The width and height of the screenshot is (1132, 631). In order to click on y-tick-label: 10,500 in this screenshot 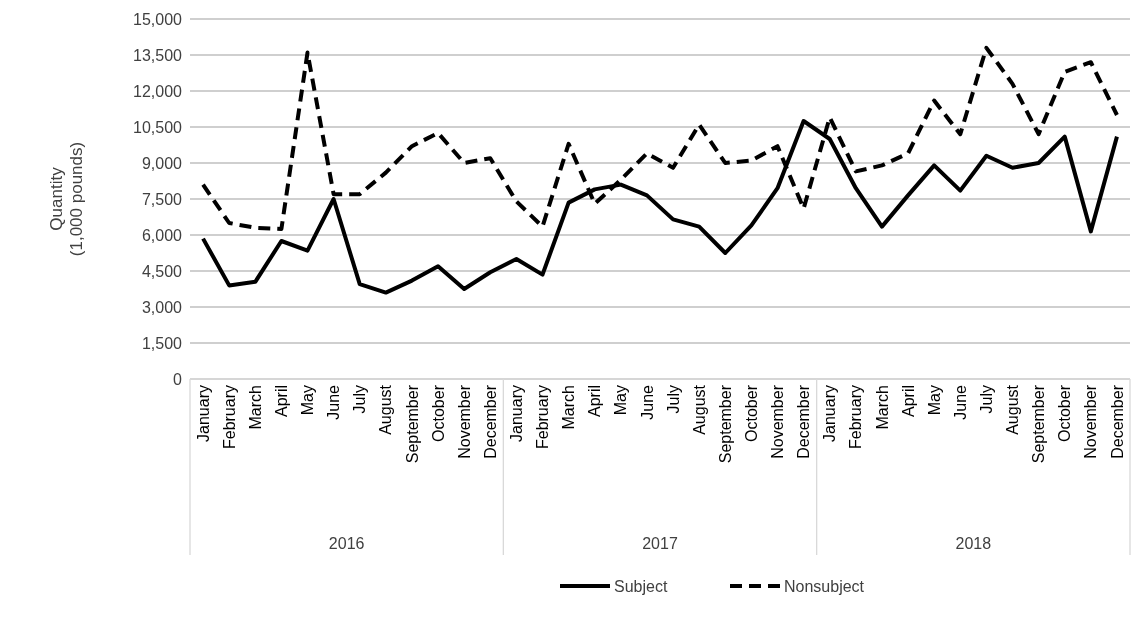, I will do `click(158, 127)`.